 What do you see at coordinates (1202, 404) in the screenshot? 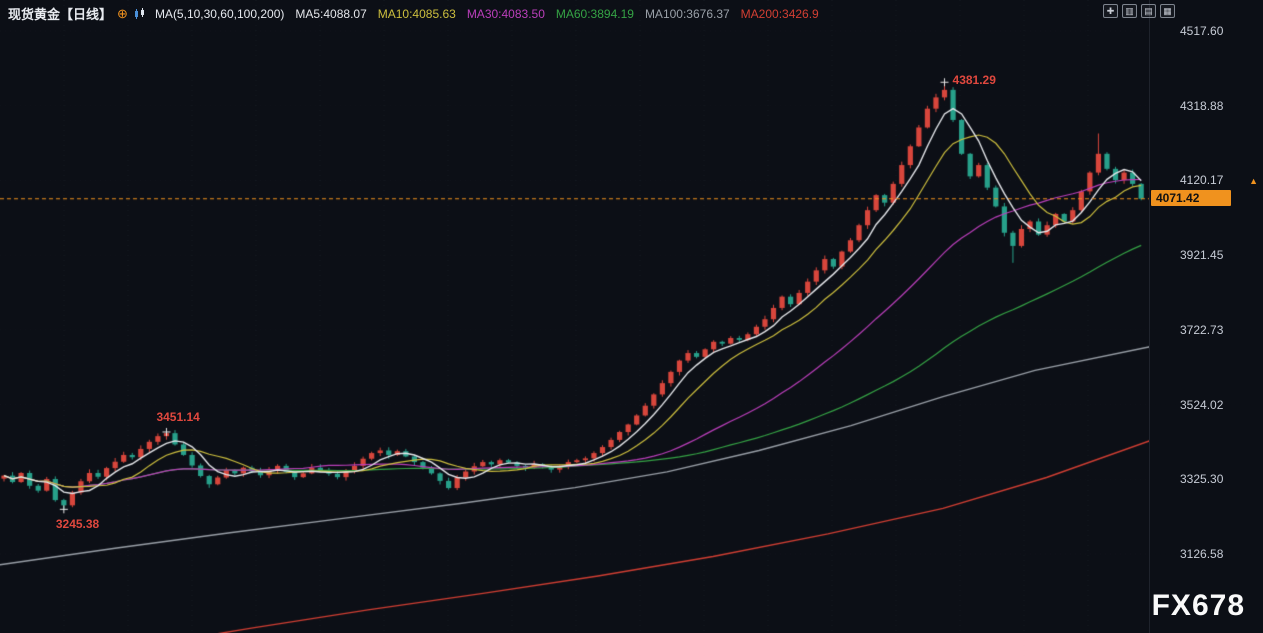
I see `axis-price-label: 3524.02` at bounding box center [1202, 404].